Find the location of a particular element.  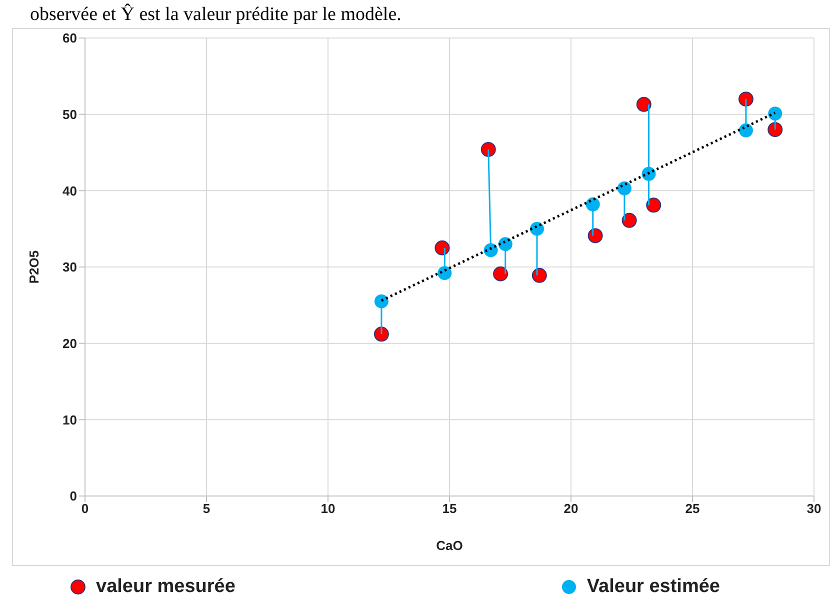

x-tick-label: 25 is located at coordinates (692, 508).